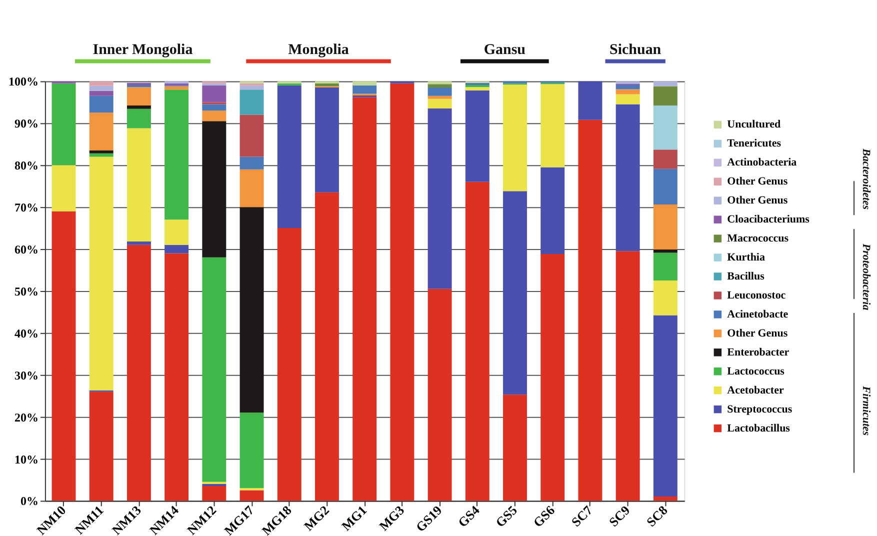 The height and width of the screenshot is (536, 877). What do you see at coordinates (143, 50) in the screenshot?
I see `text: Inner Mongolia` at bounding box center [143, 50].